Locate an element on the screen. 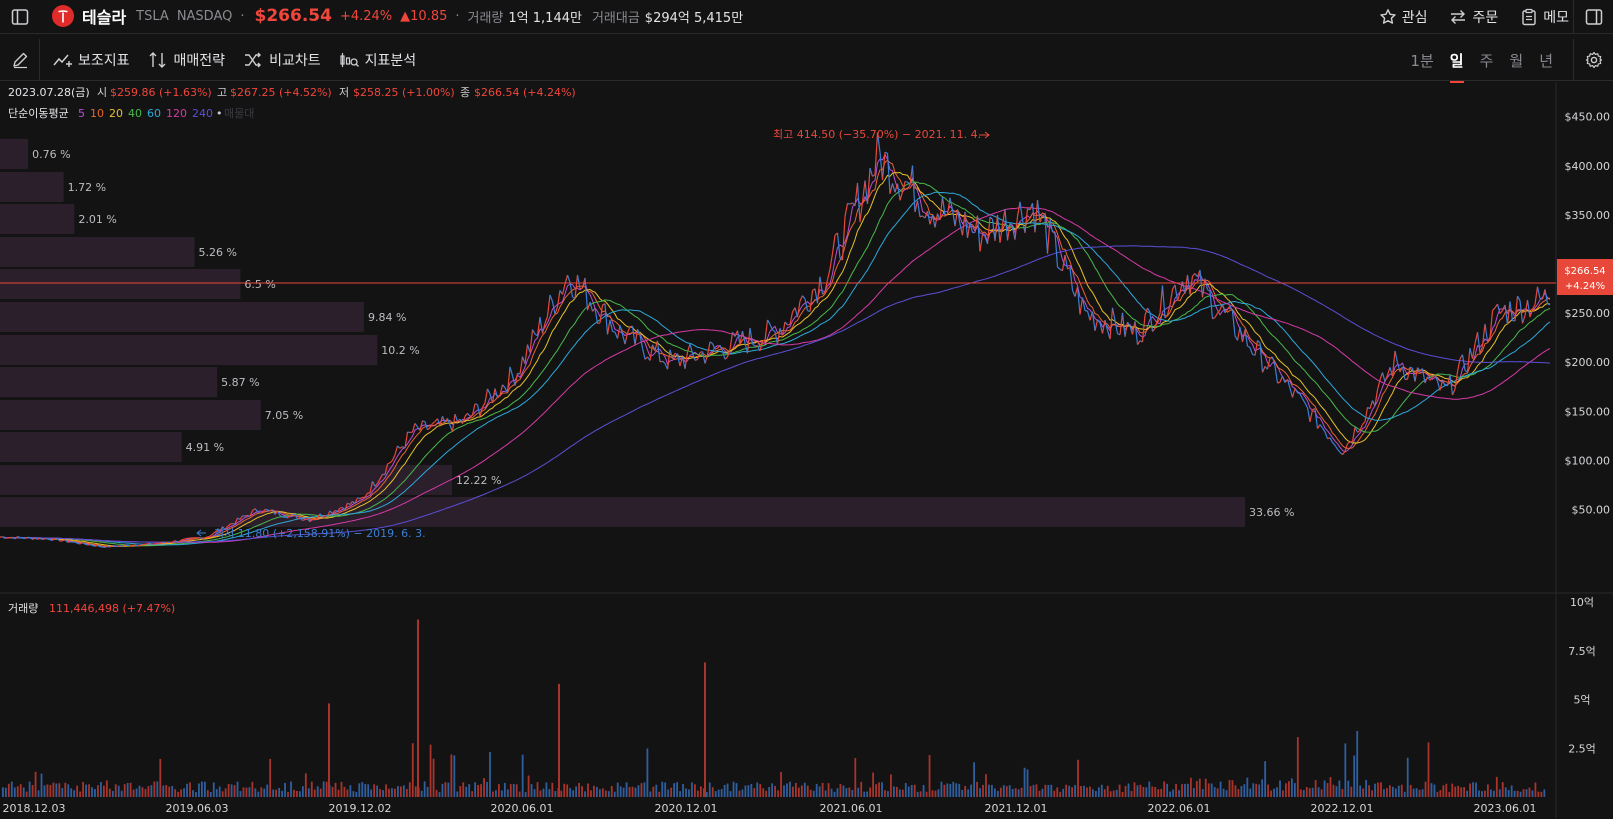  pencil-icon is located at coordinates (20, 59).